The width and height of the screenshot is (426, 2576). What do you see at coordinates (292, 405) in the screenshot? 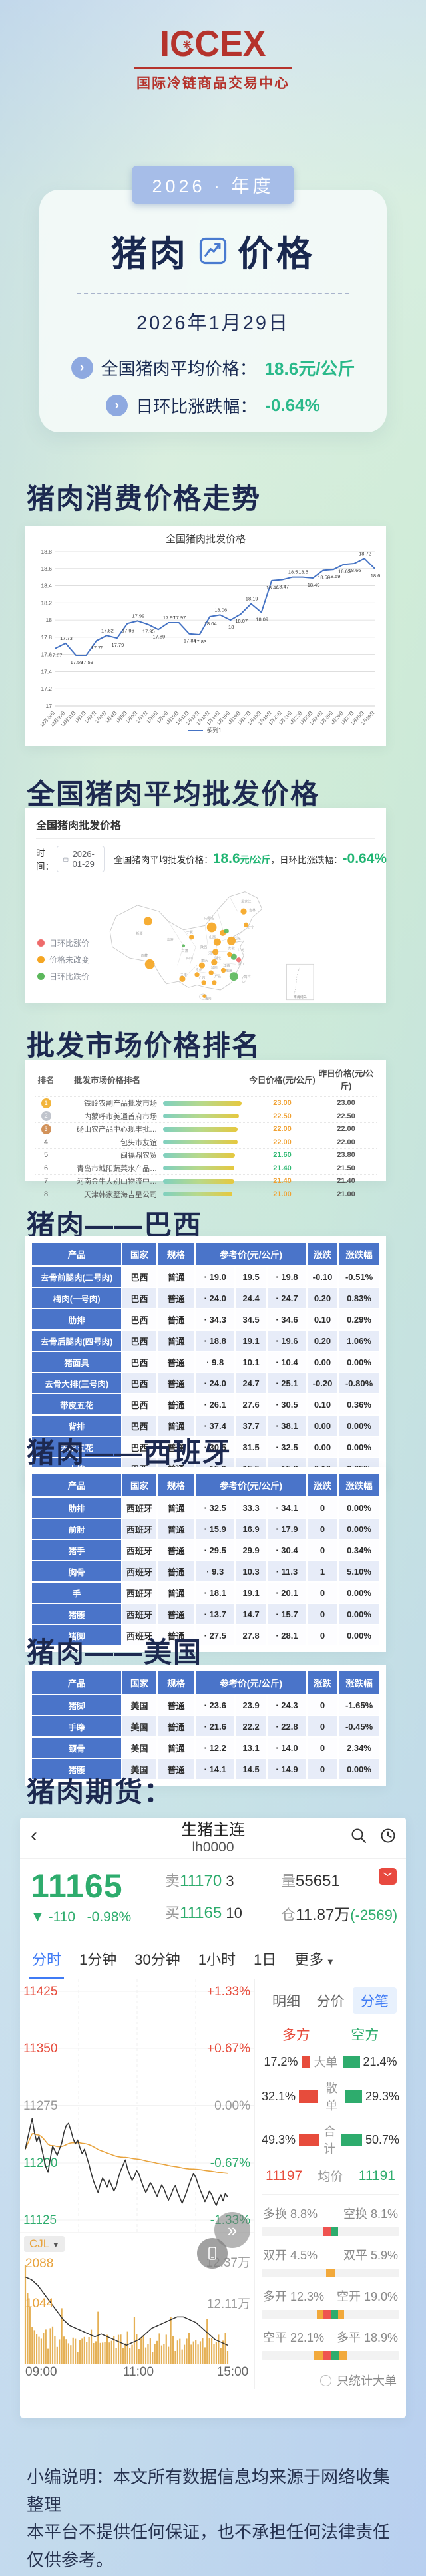
I see `day-change-value: -0.64%` at bounding box center [292, 405].